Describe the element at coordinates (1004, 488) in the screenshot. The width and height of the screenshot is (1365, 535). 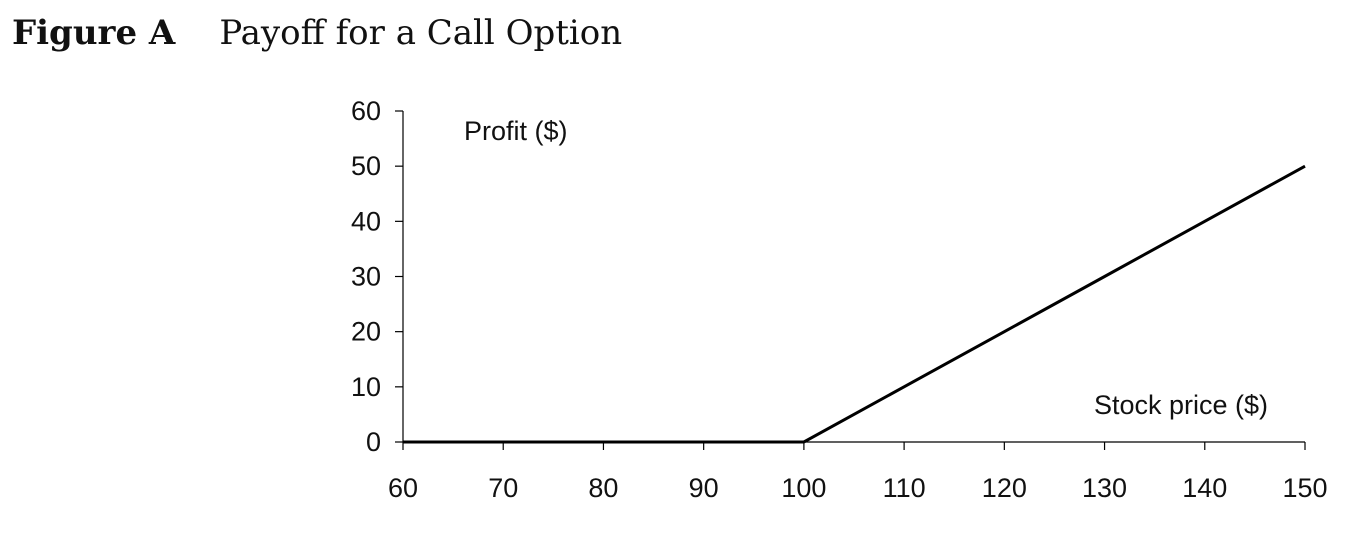
I see `x-tick-label: 120` at that location.